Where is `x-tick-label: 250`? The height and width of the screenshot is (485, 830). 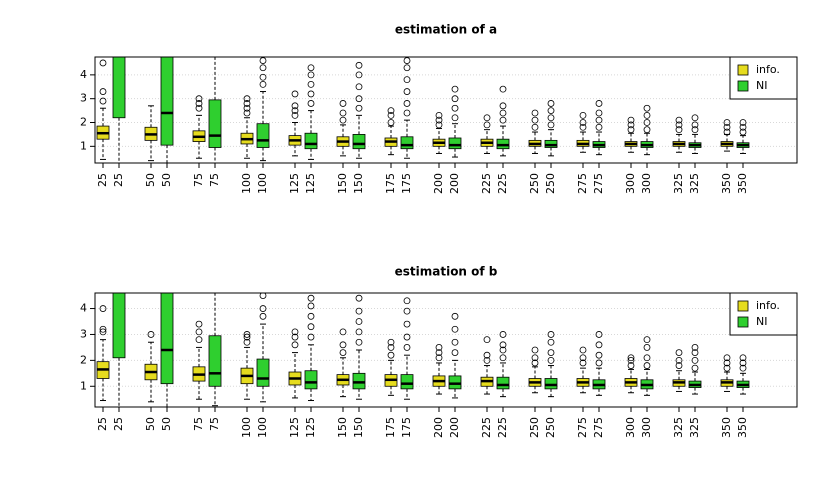
x-tick-label: 250 is located at coordinates (534, 427).